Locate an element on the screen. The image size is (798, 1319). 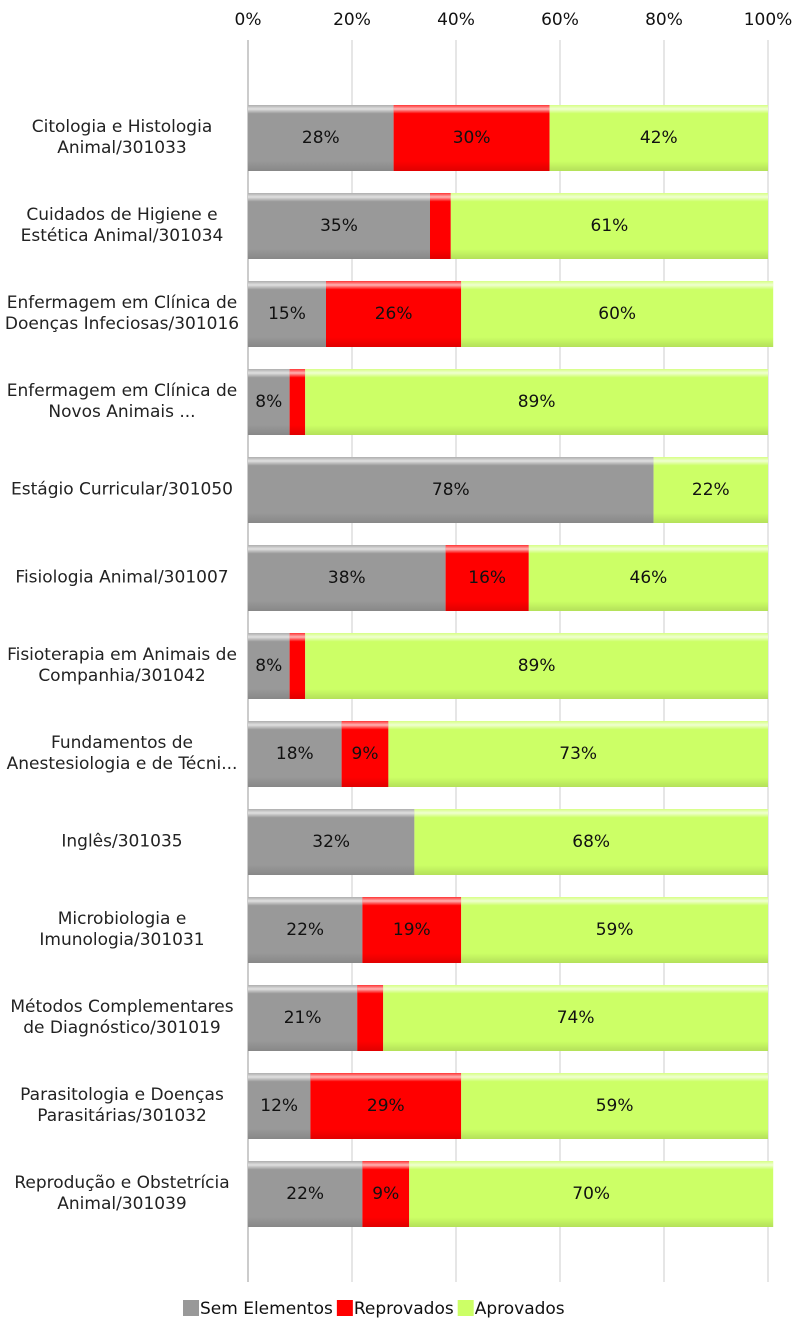
x-tick-label: 40% is located at coordinates (456, 20).